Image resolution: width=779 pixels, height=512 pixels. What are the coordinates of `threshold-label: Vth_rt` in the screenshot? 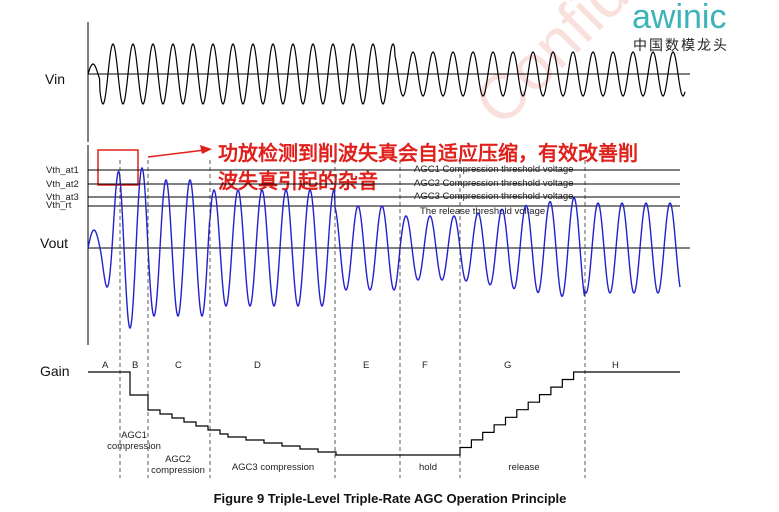 It's located at (59, 205).